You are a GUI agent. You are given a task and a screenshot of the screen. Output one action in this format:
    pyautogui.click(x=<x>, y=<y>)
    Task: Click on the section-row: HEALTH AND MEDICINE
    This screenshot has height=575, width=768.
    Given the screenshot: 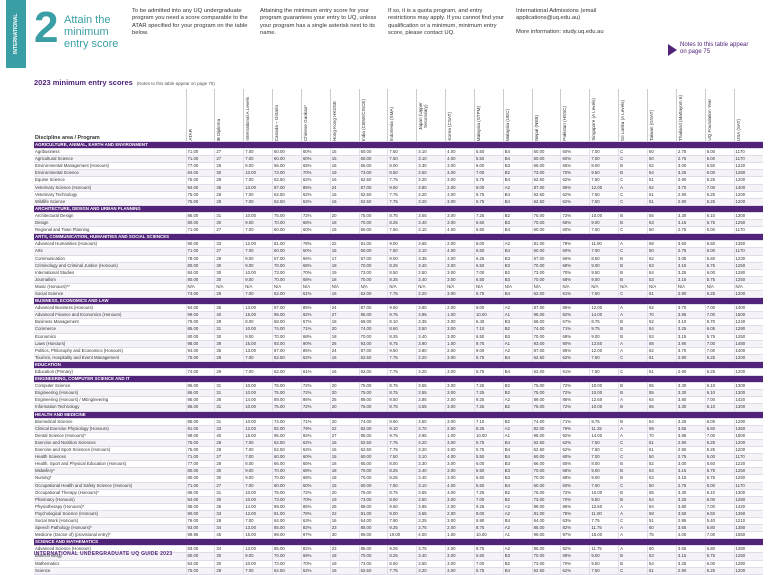 What is the action you would take?
    pyautogui.click(x=398, y=415)
    